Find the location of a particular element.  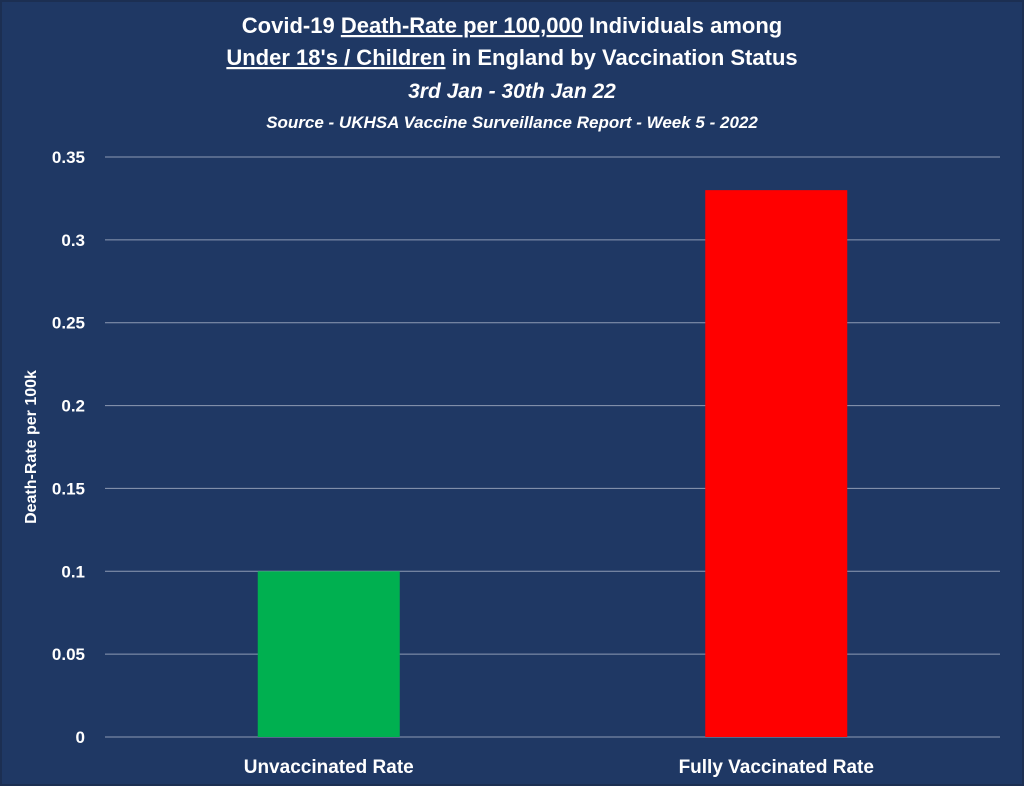

y-tick-label: 0.25 is located at coordinates (68, 323).